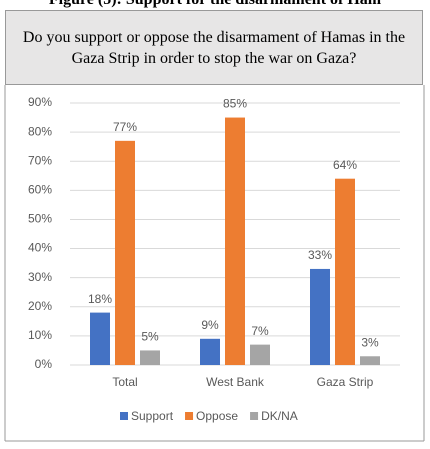  I want to click on data-label: 5%, so click(150, 337).